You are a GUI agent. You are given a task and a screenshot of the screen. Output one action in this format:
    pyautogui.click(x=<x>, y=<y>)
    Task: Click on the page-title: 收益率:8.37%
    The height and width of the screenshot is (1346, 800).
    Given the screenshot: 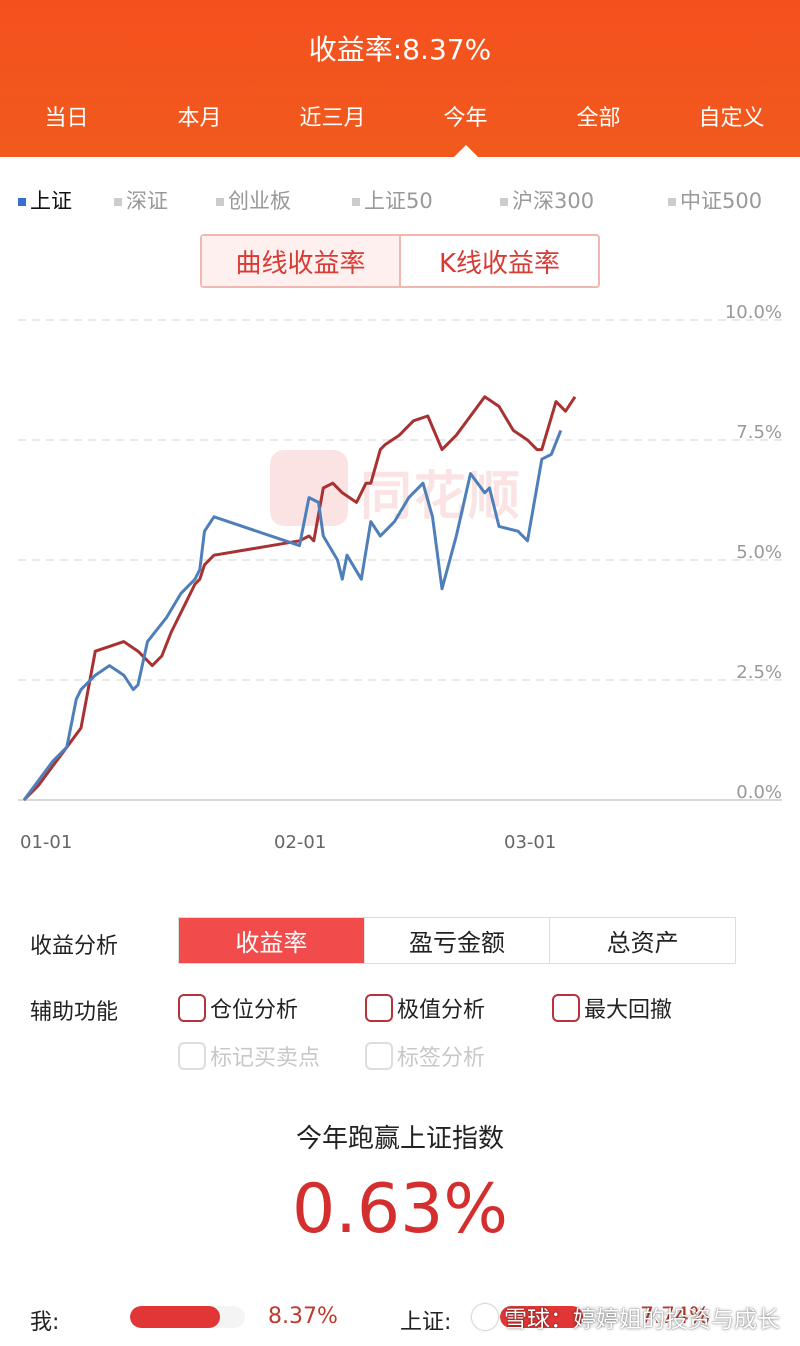 What is the action you would take?
    pyautogui.click(x=400, y=49)
    